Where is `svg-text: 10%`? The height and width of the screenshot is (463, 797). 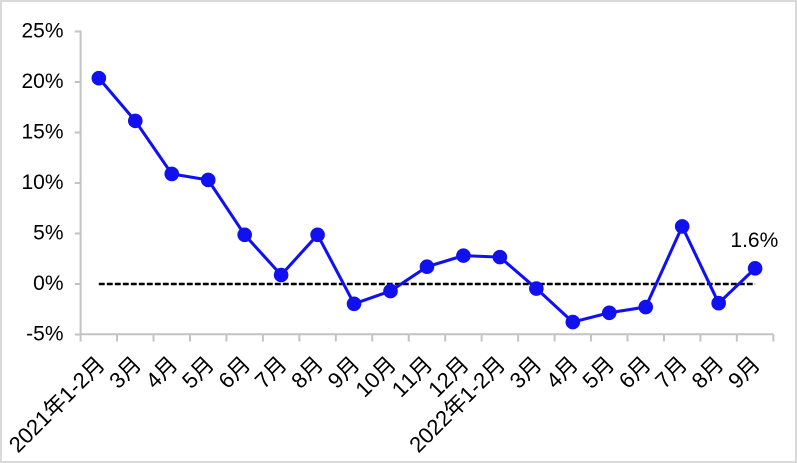 svg-text: 10% is located at coordinates (42, 182).